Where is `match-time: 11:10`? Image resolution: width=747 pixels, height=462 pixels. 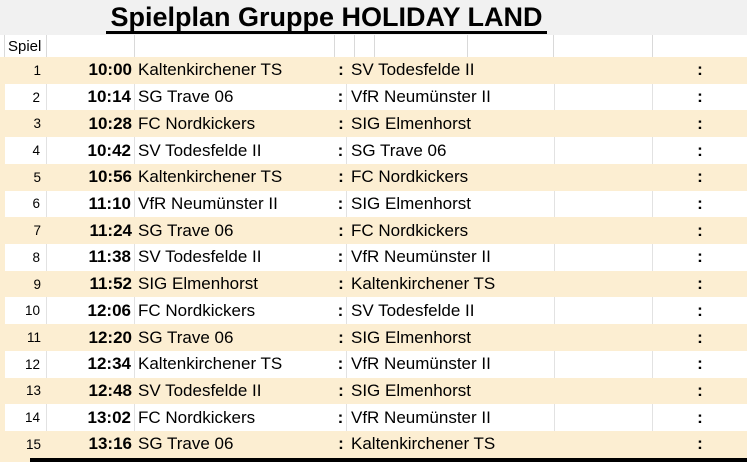
match-time: 11:10 is located at coordinates (91, 204).